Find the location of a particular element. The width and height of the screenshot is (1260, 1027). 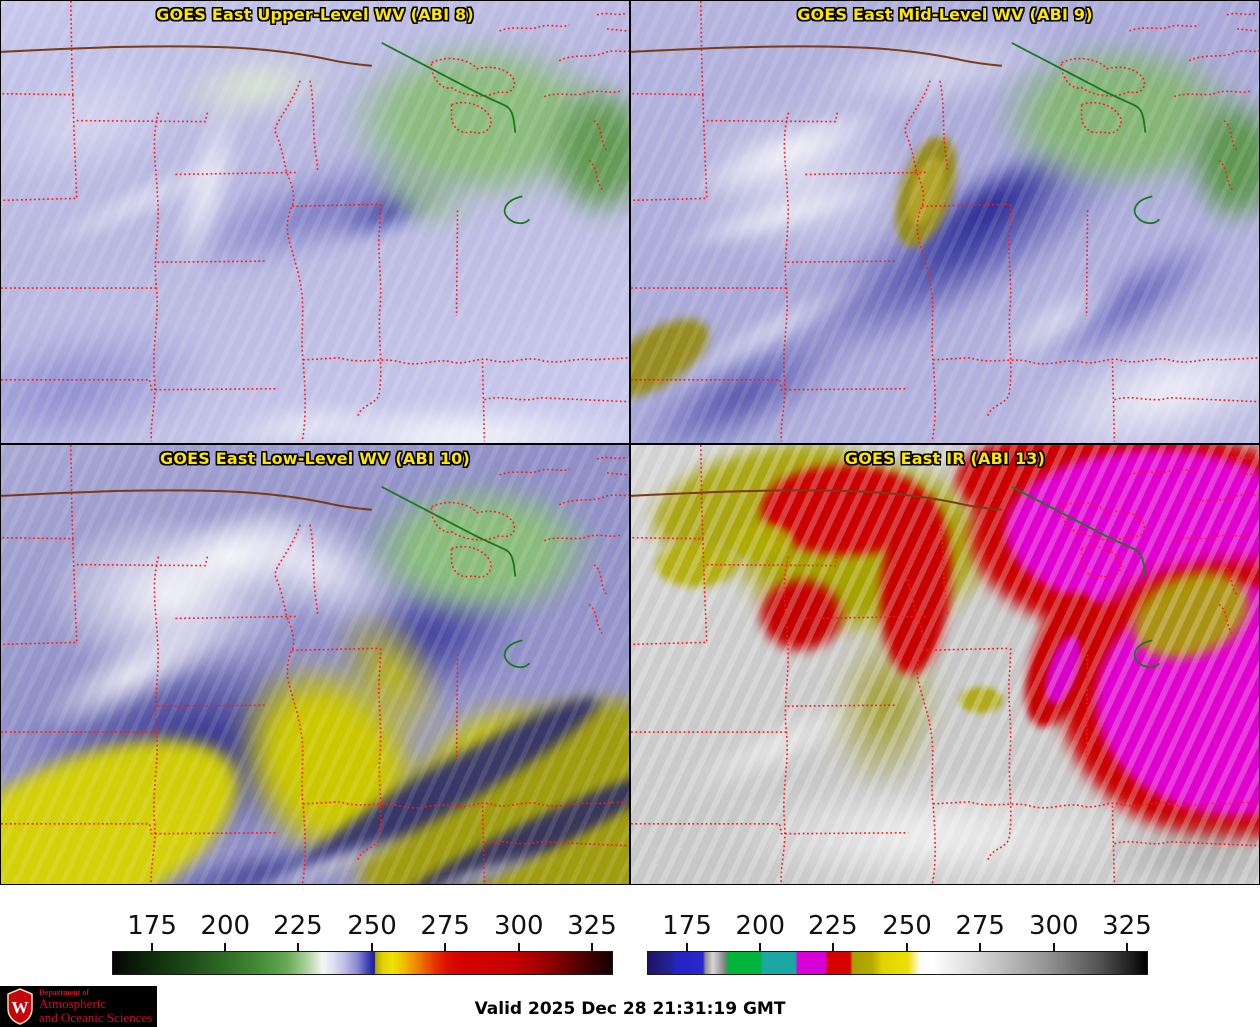

uw-crest-monogram: W is located at coordinates (20, 1007).